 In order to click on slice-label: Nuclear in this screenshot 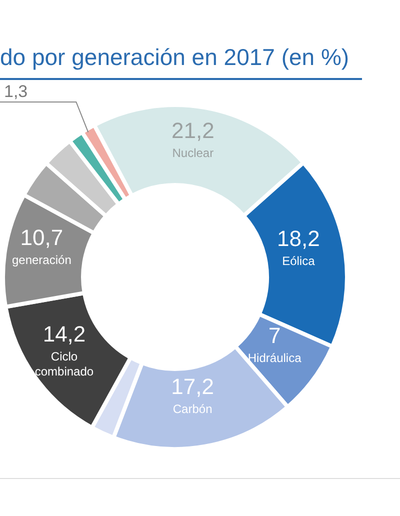, I will do `click(193, 153)`.